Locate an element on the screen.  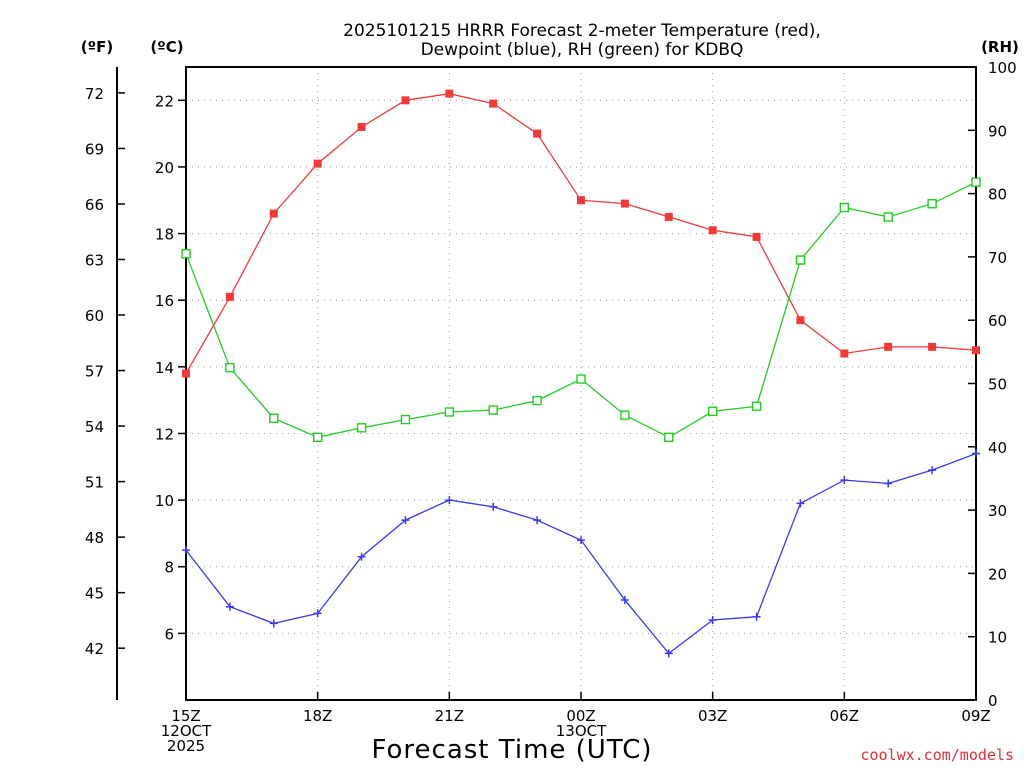
rh-tick-label: 70 is located at coordinates (997, 258).